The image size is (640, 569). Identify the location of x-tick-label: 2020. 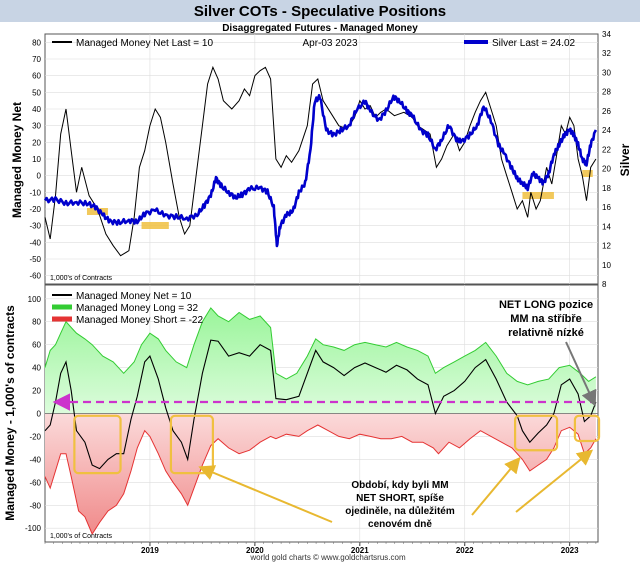
(255, 550).